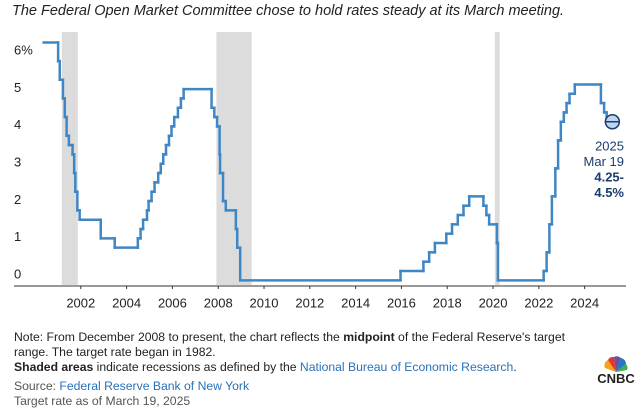 The width and height of the screenshot is (640, 418). What do you see at coordinates (172, 302) in the screenshot?
I see `x-tick-label: 2006` at bounding box center [172, 302].